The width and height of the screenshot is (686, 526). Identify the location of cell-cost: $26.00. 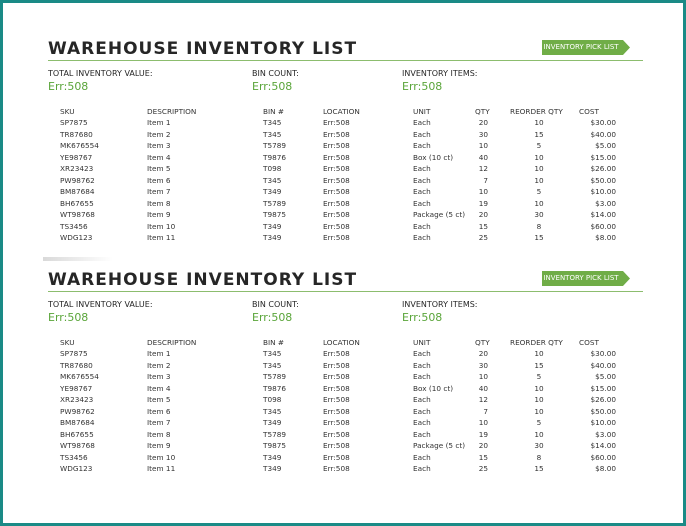
(603, 399).